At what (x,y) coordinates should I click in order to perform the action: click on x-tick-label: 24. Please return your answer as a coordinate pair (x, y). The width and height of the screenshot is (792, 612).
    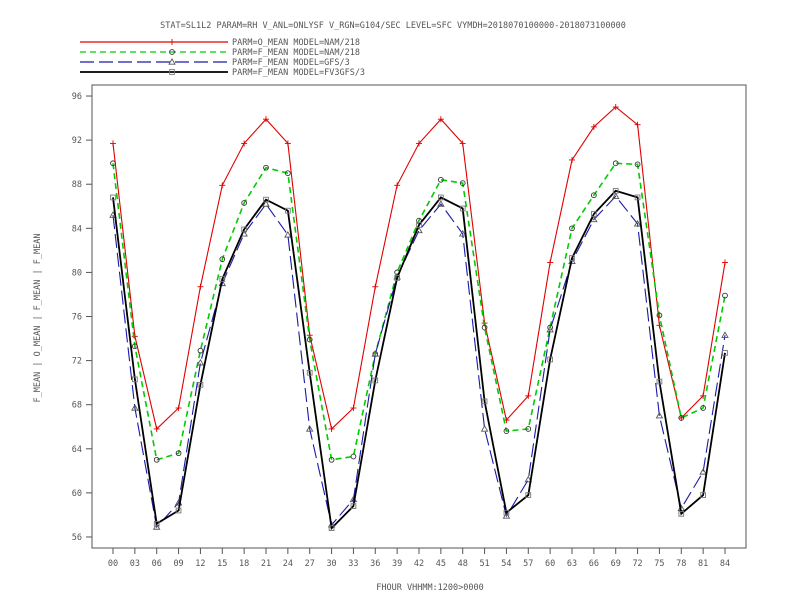
    Looking at the image, I should click on (288, 564).